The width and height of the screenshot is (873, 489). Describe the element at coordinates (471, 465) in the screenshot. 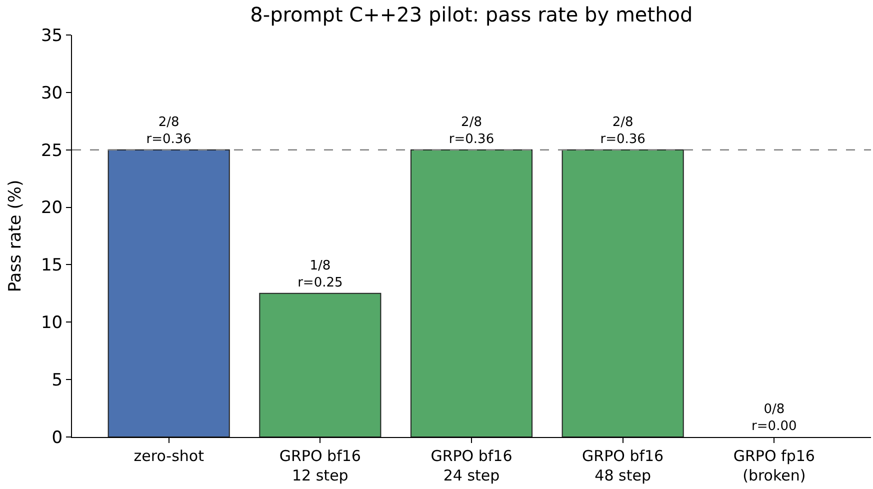

I see `x-tick-label: GRPO bf16 24 step` at that location.